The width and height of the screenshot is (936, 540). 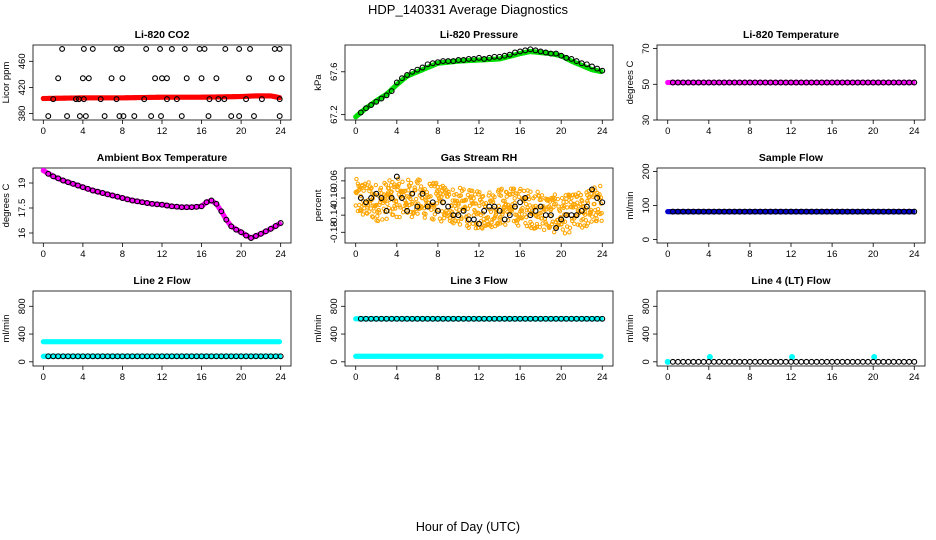 What do you see at coordinates (334, 232) in the screenshot?
I see `y-tick-label: -0.18` at bounding box center [334, 232].